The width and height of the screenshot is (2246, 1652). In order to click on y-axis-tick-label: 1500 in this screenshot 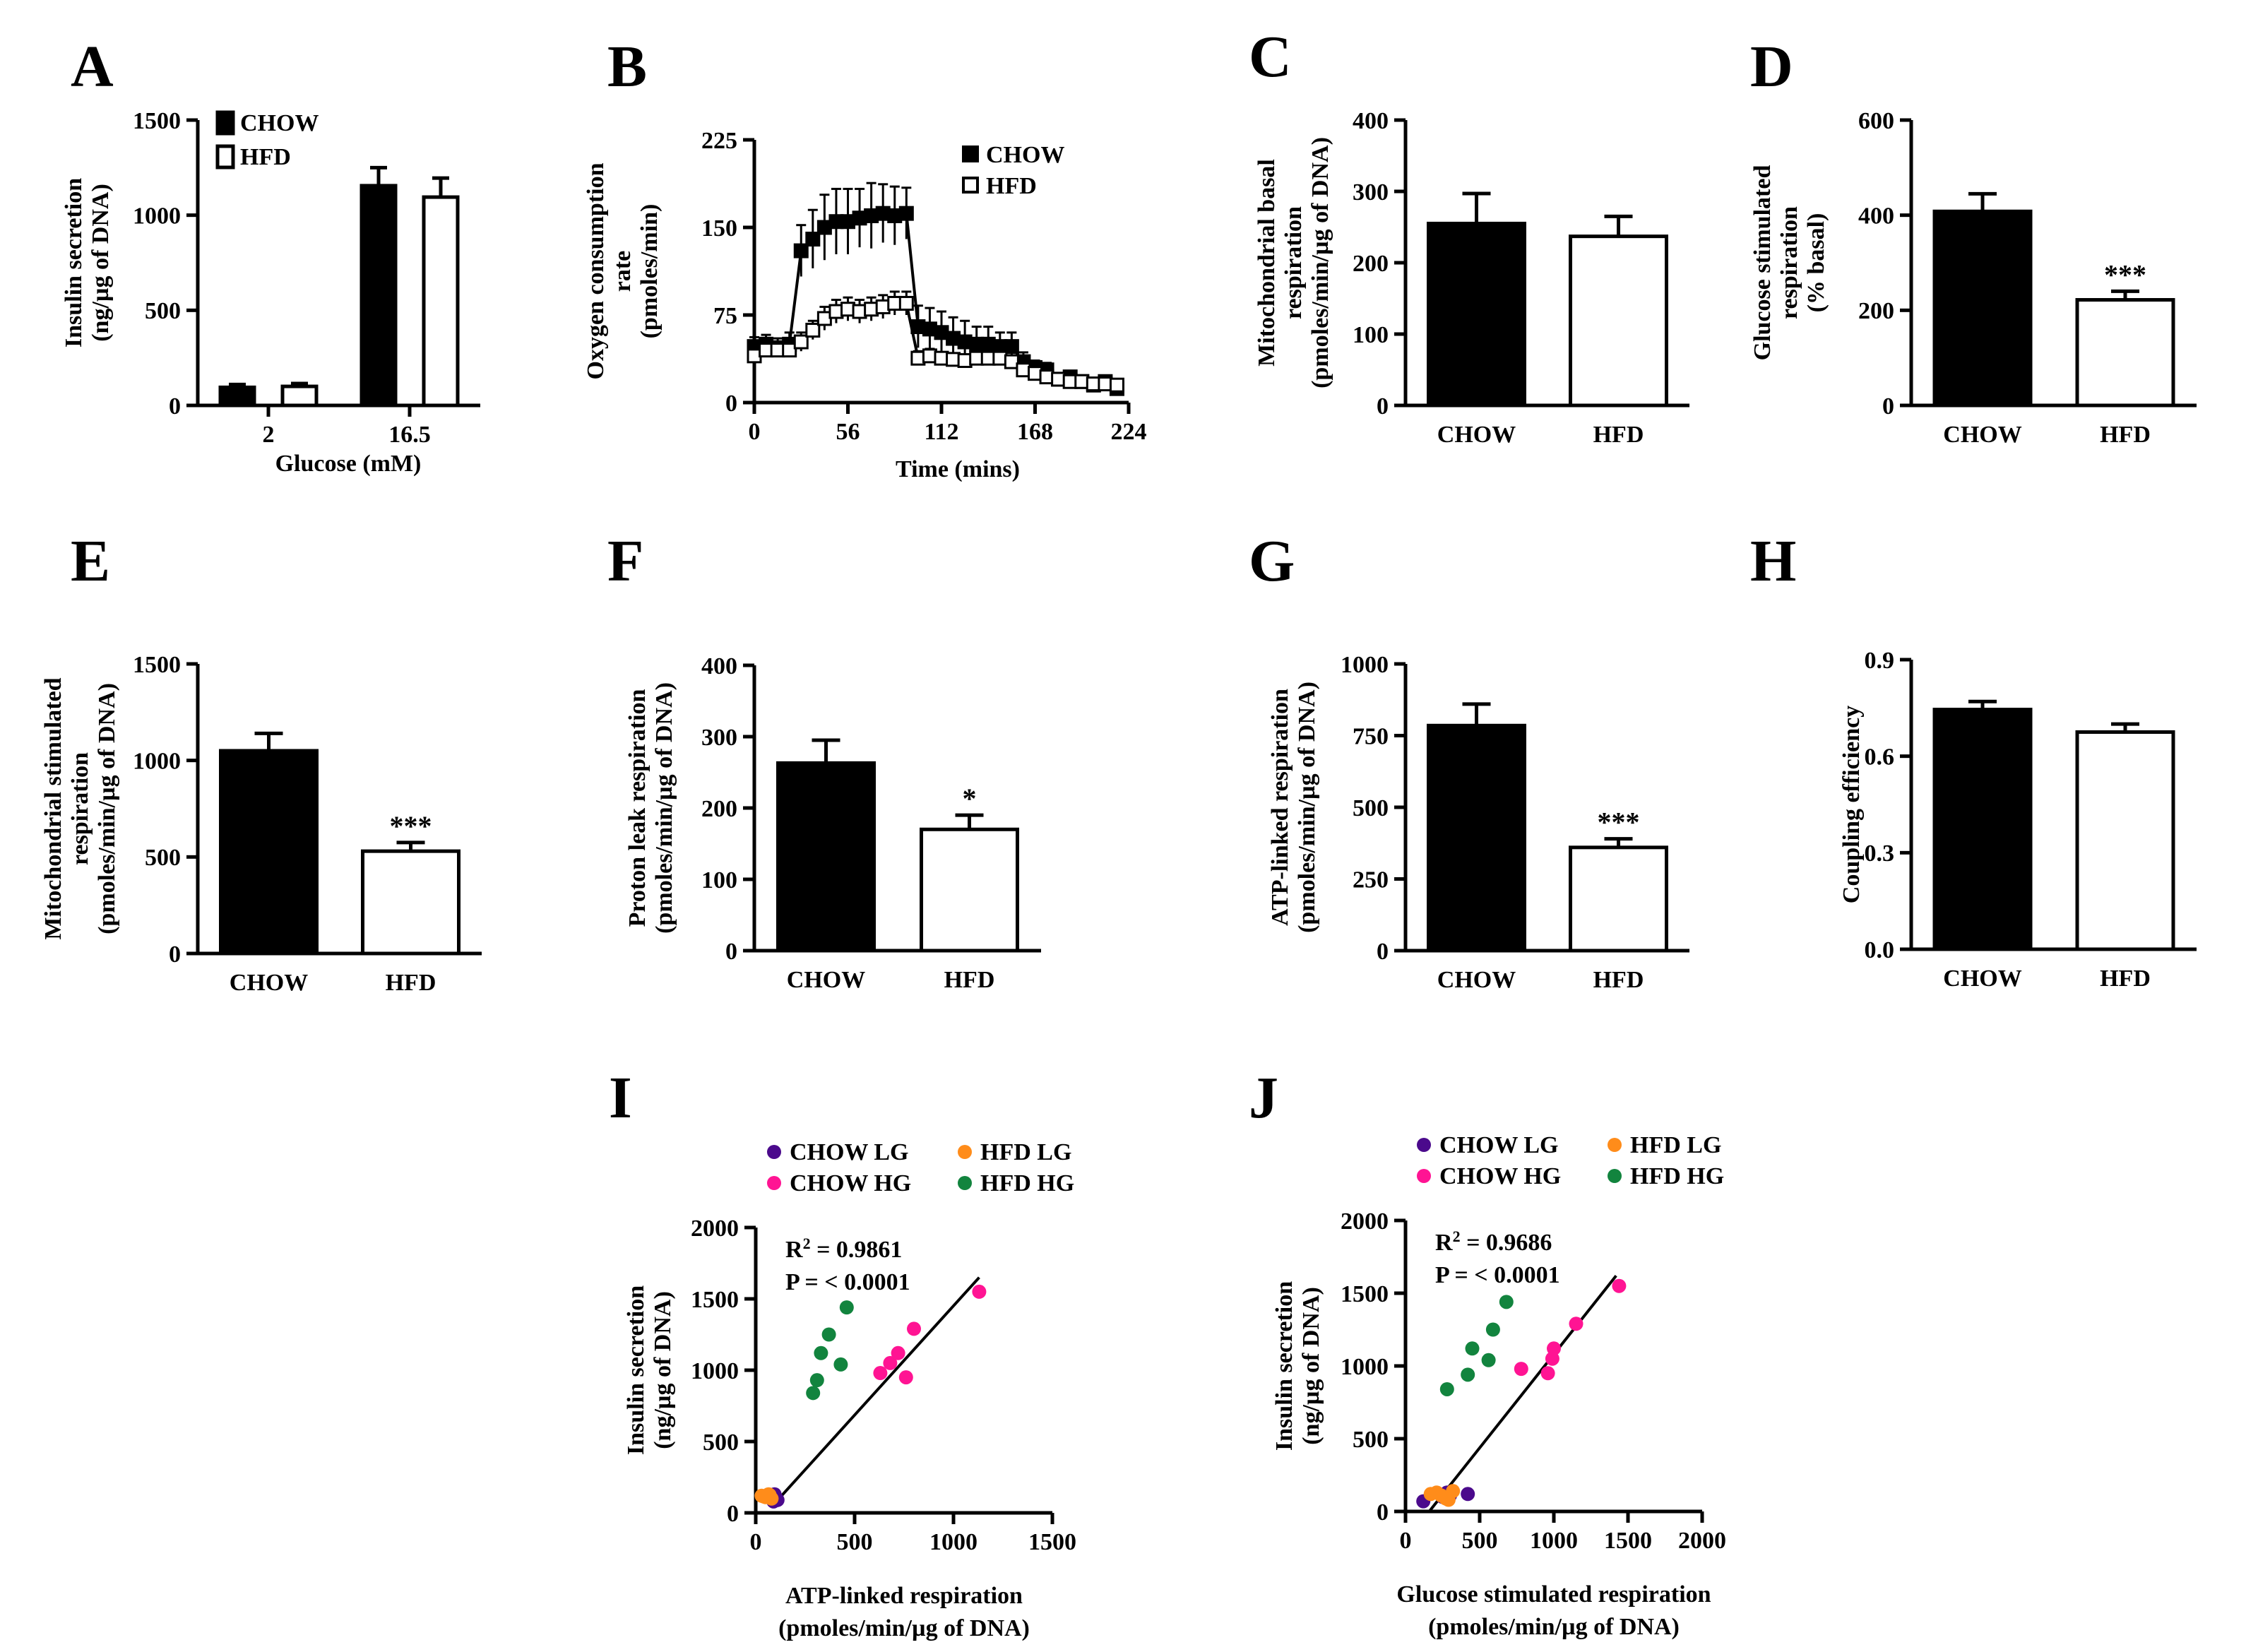, I will do `click(1365, 1294)`.